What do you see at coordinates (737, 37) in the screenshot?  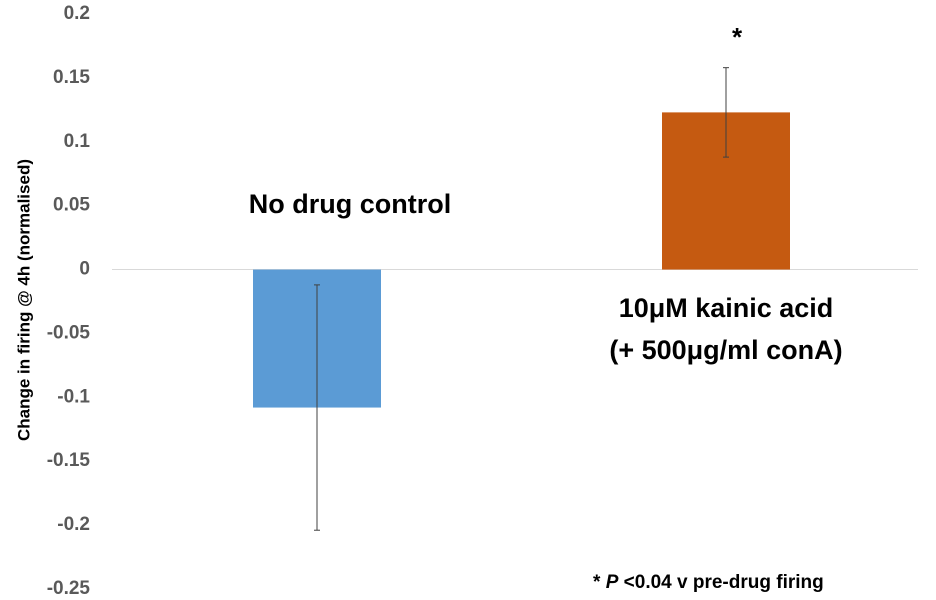 I see `significance-marker: *` at bounding box center [737, 37].